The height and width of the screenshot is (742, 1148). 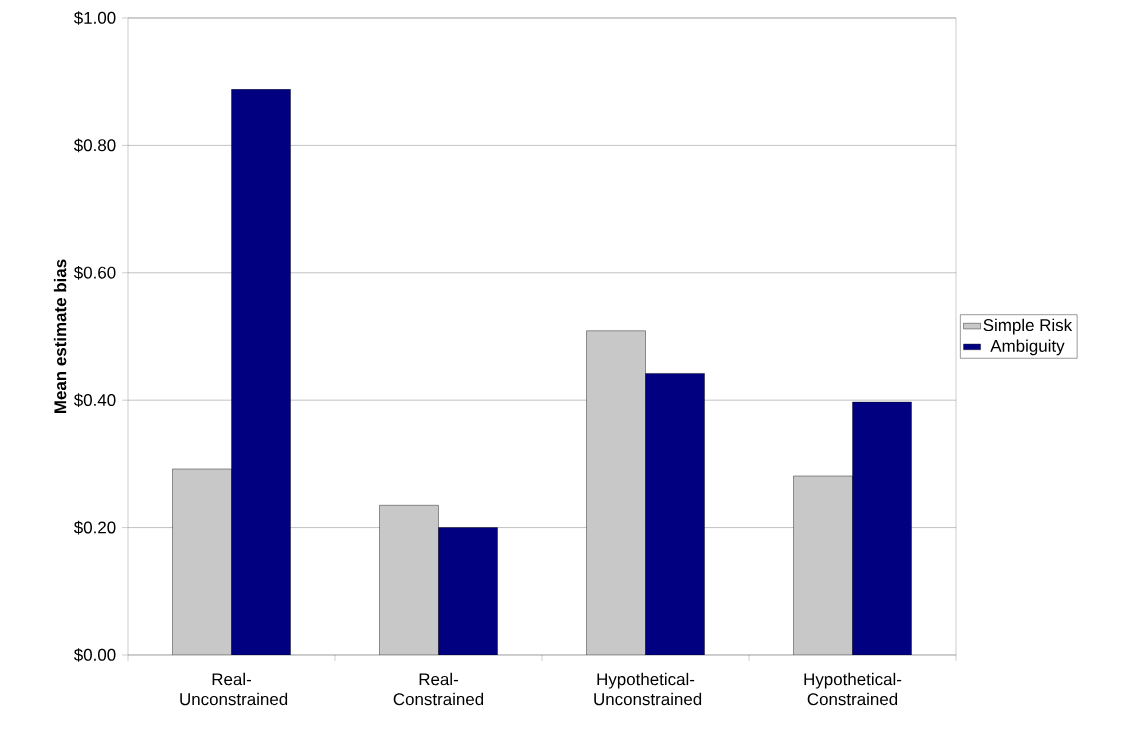 What do you see at coordinates (94, 145) in the screenshot?
I see `y-tick-label: $0.80` at bounding box center [94, 145].